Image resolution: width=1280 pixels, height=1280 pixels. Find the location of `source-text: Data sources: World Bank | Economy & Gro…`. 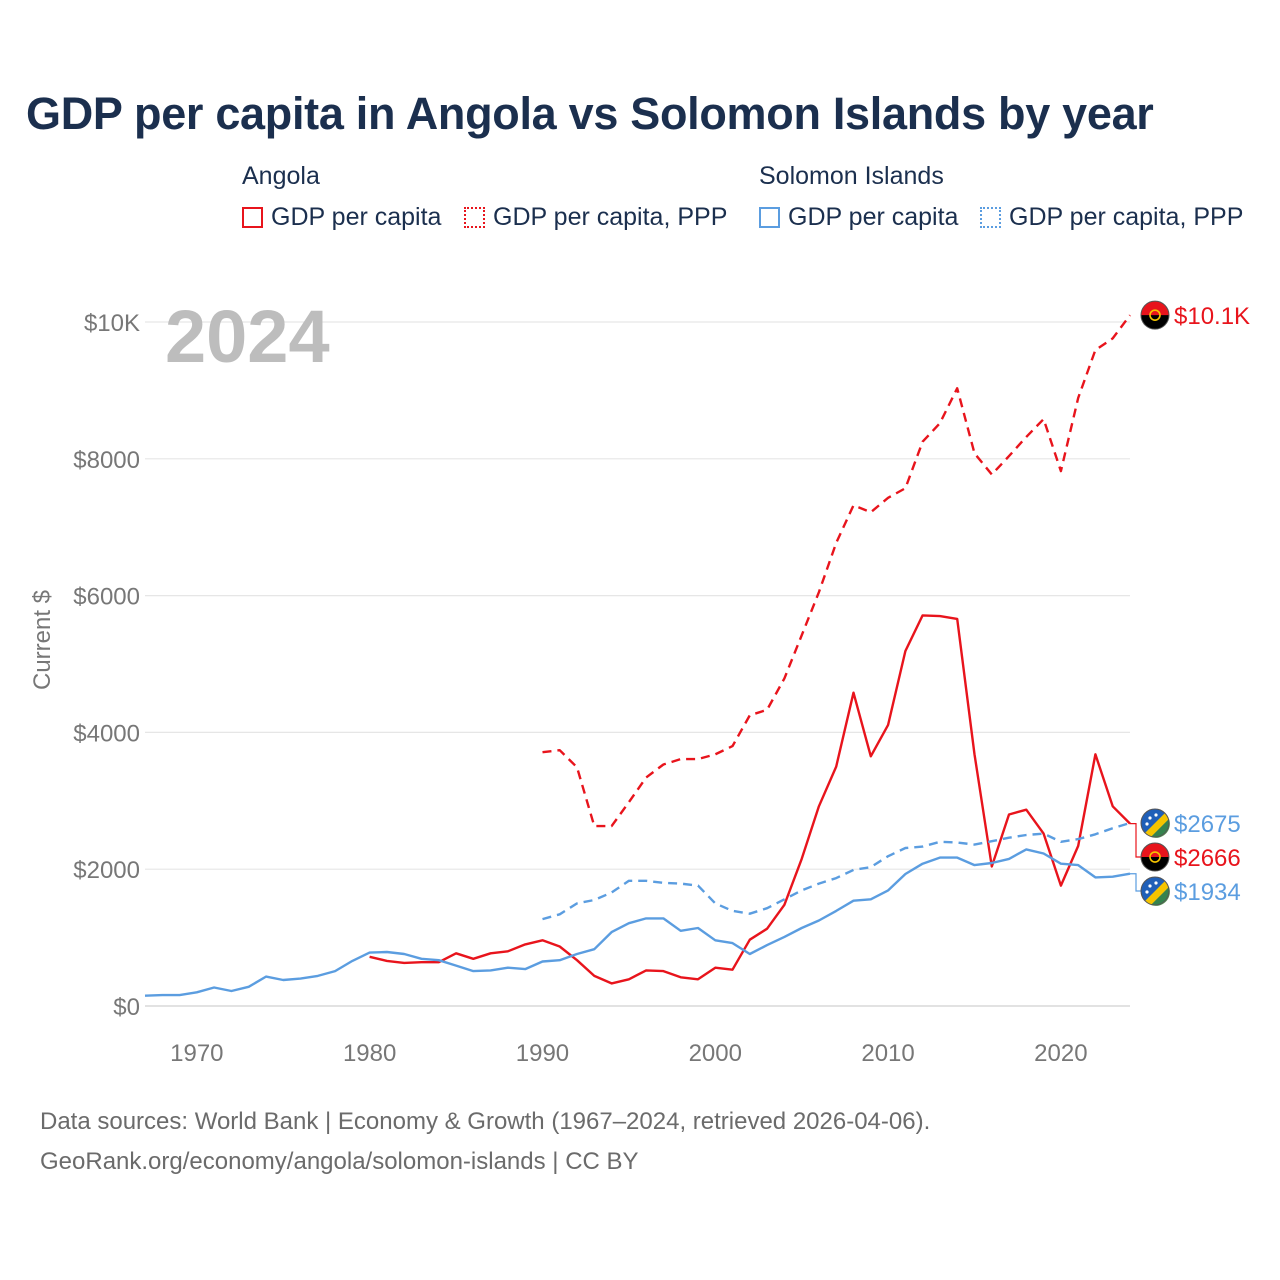

source-text: Data sources: World Bank | Economy & Gro… is located at coordinates (485, 1121).